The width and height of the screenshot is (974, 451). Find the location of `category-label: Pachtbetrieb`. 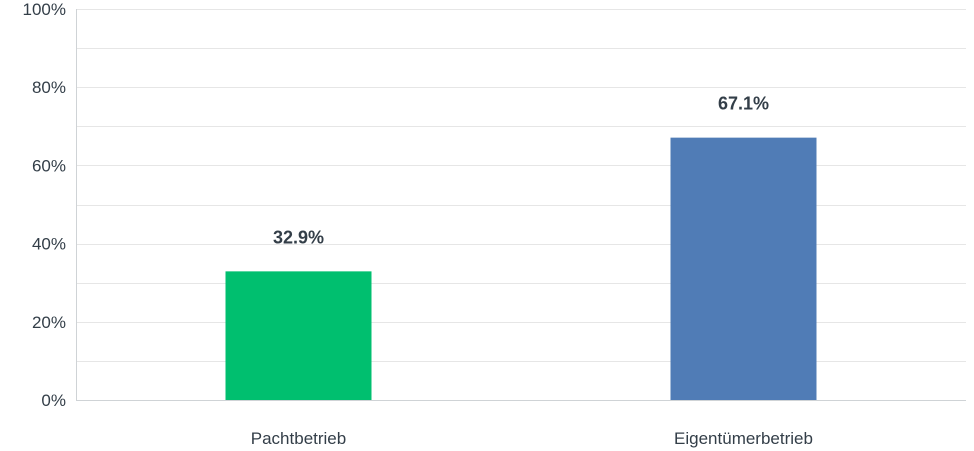

category-label: Pachtbetrieb is located at coordinates (298, 438).